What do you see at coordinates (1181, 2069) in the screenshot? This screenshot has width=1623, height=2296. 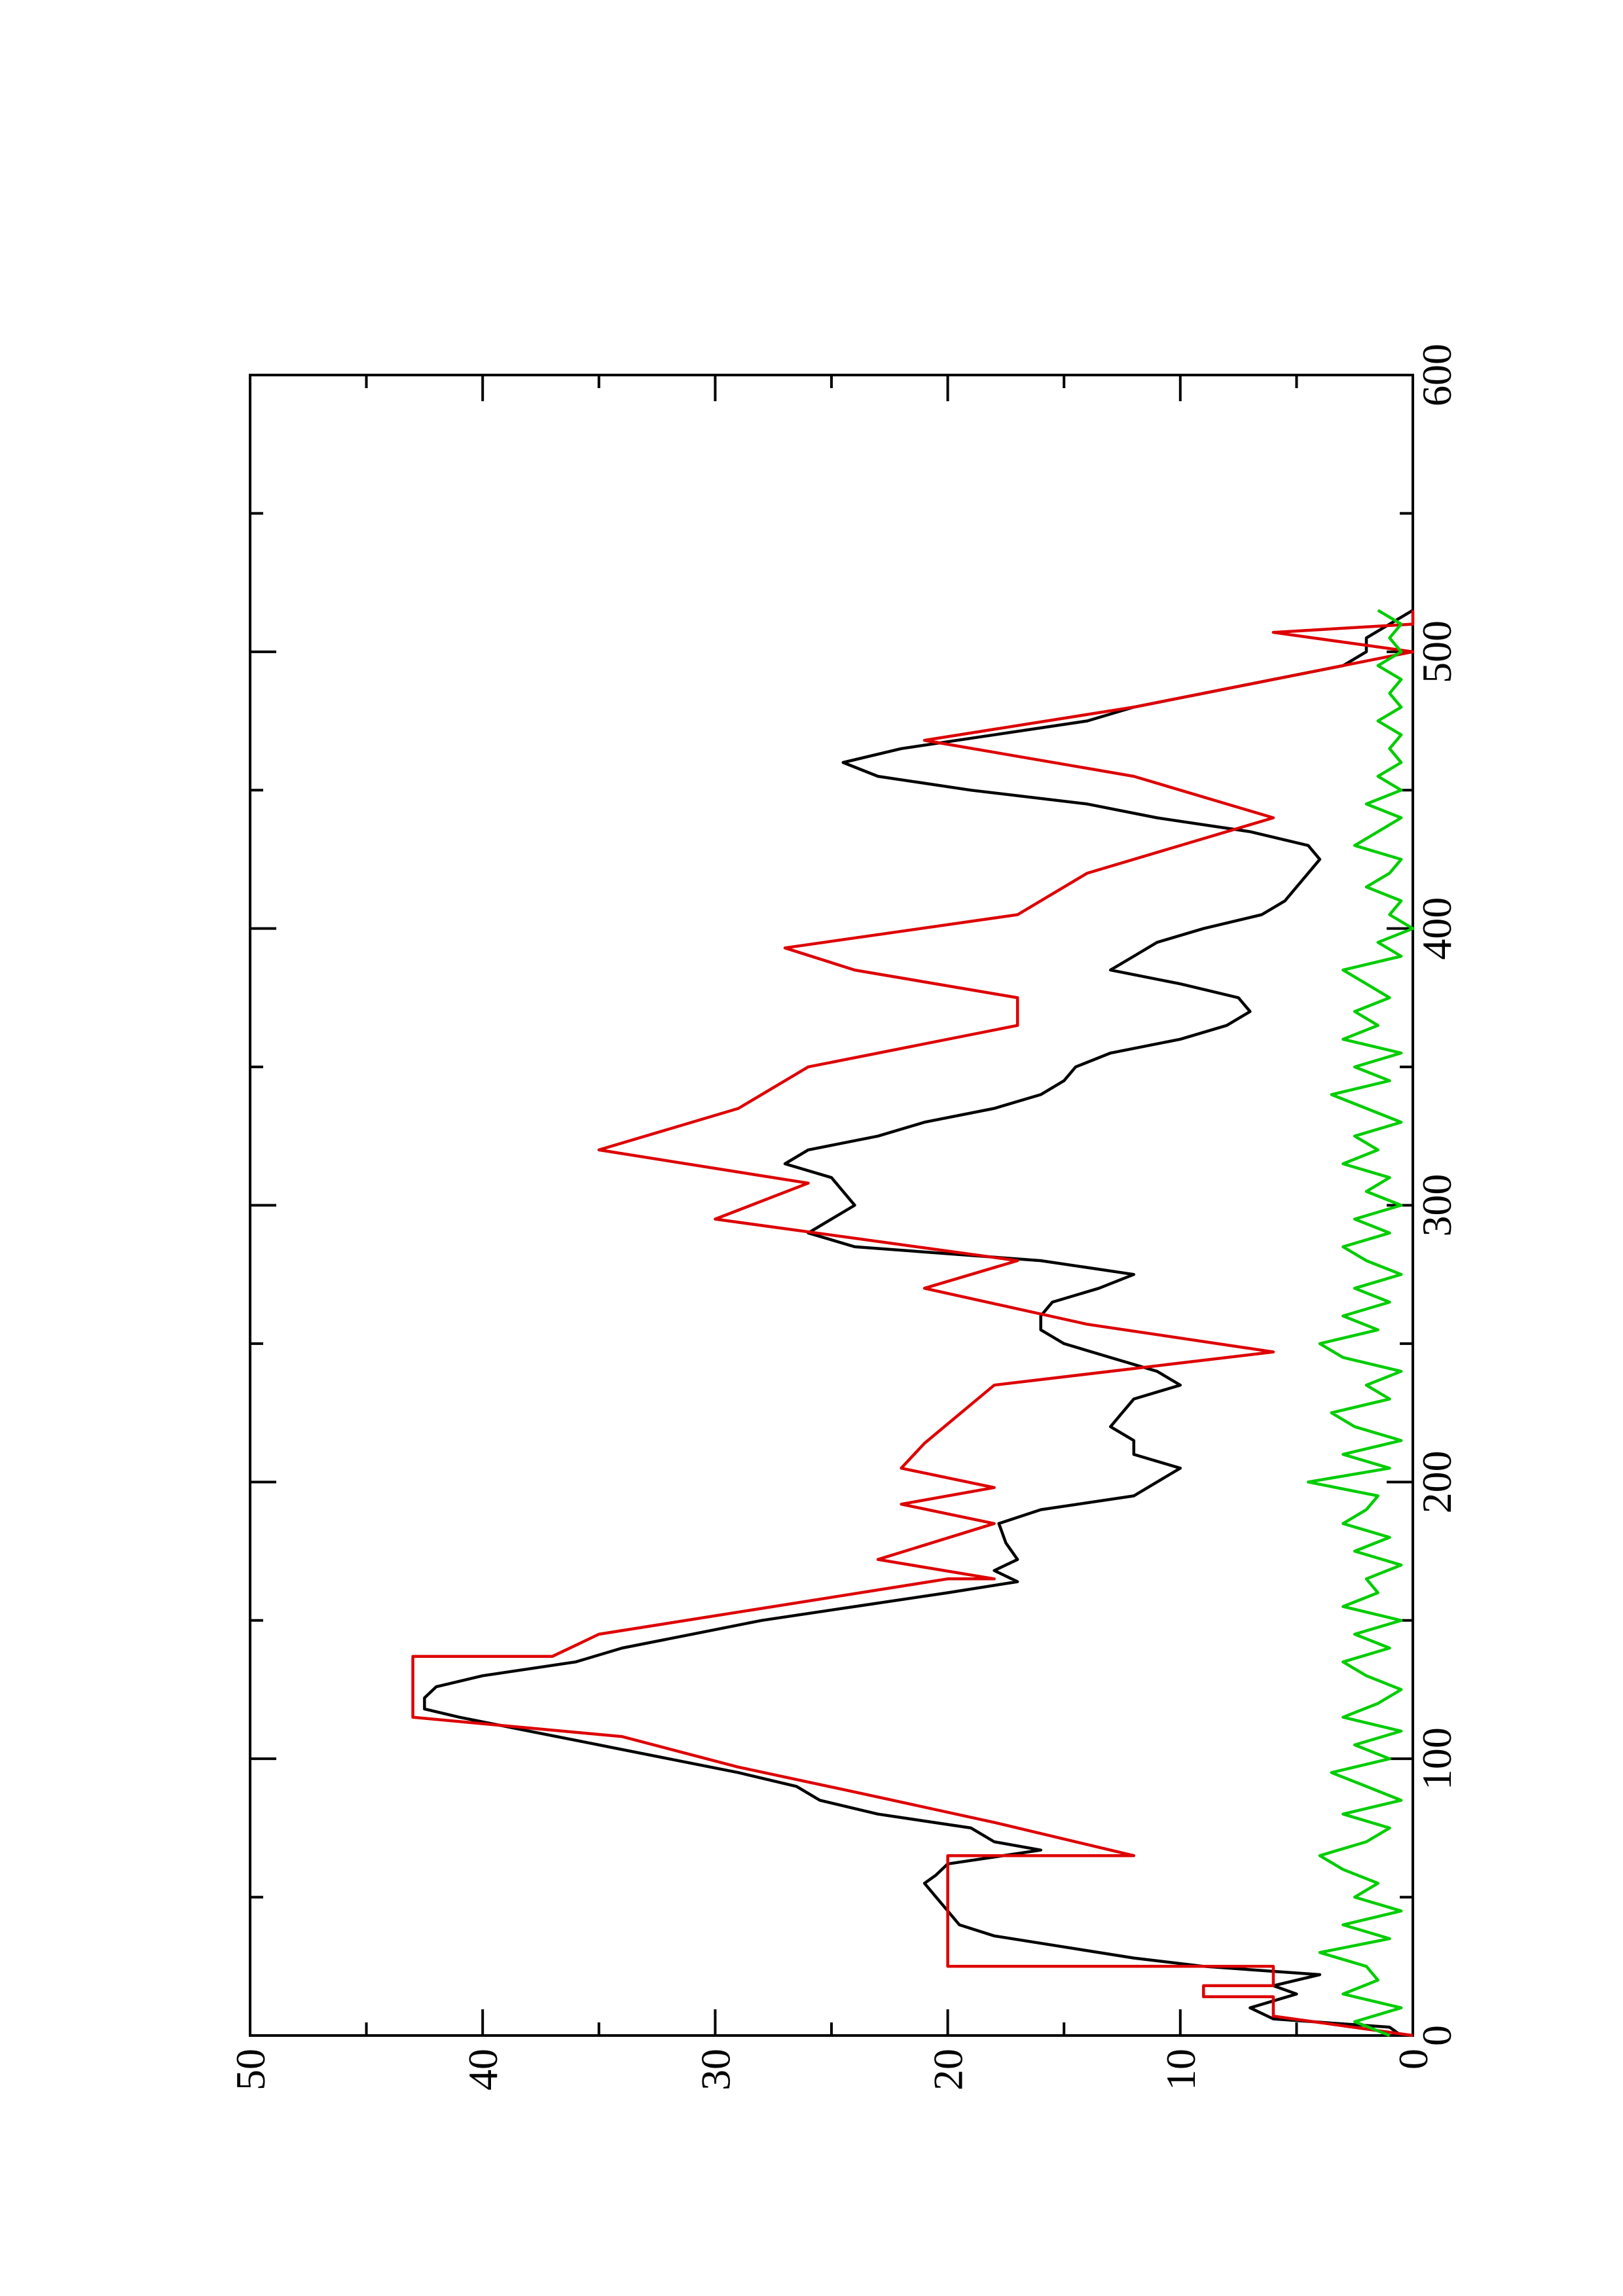 I see `y-tick-label: 10` at bounding box center [1181, 2069].